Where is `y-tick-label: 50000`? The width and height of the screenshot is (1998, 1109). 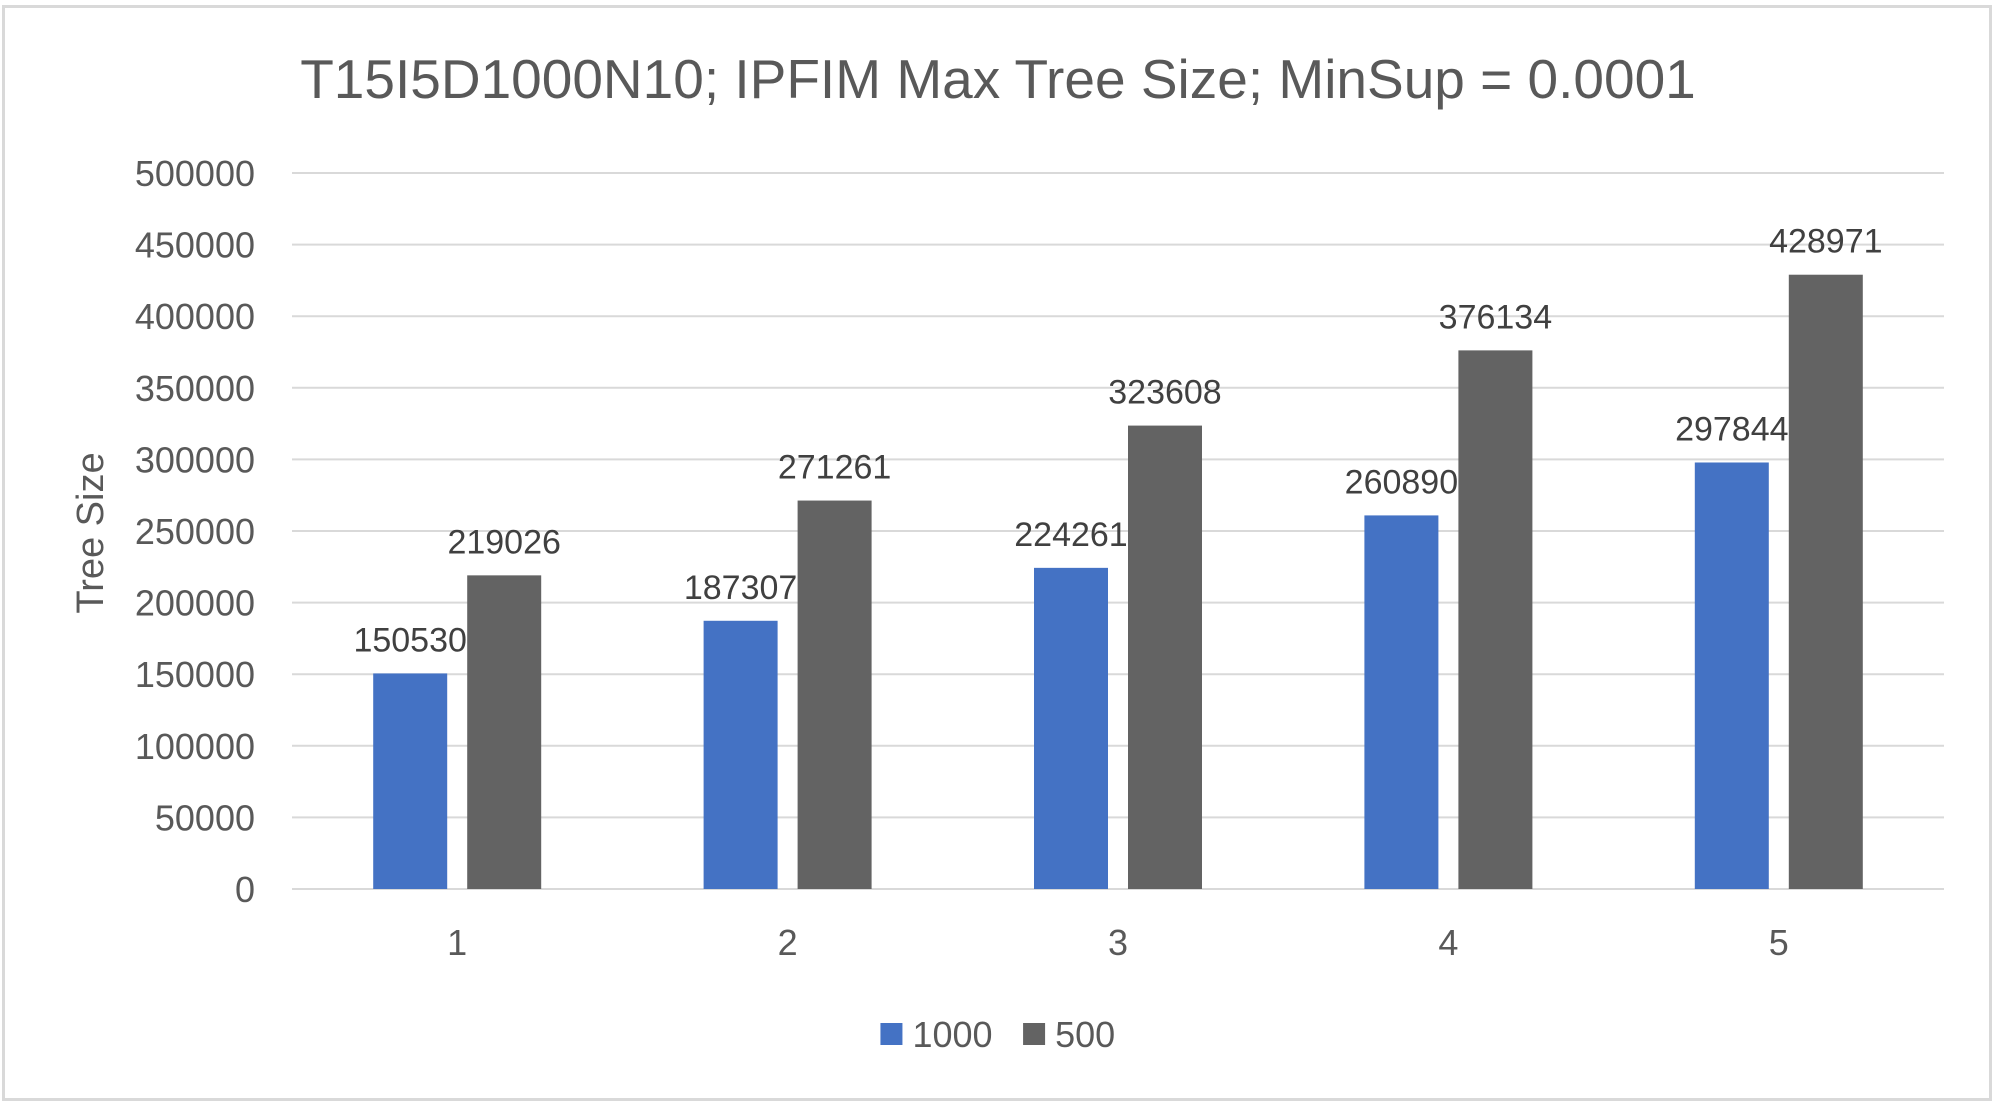
y-tick-label: 50000 is located at coordinates (205, 817).